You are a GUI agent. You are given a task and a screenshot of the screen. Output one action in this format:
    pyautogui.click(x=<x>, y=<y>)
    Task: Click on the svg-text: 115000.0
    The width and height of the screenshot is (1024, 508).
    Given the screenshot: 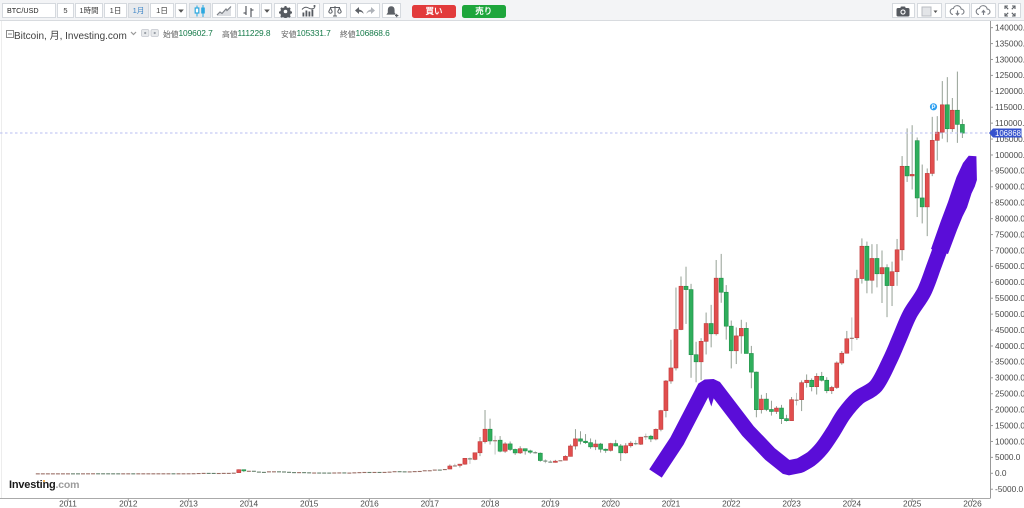 What is the action you would take?
    pyautogui.click(x=1009, y=107)
    